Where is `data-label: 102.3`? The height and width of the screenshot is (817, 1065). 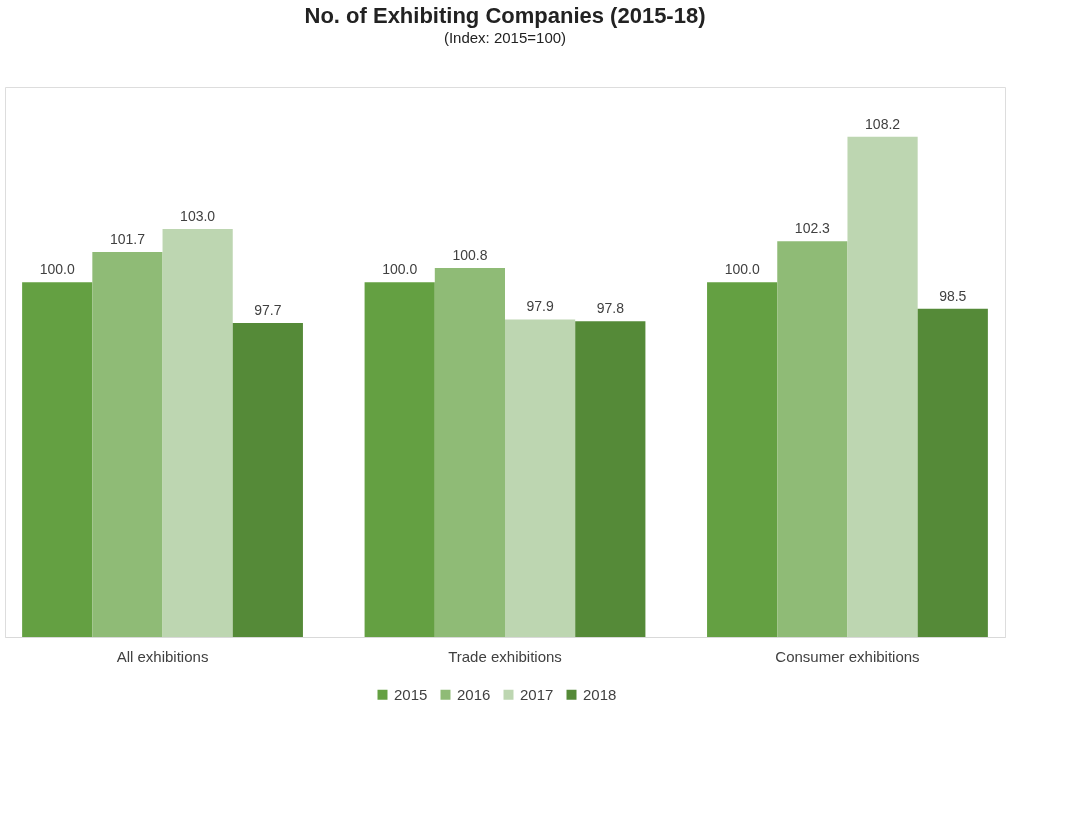 data-label: 102.3 is located at coordinates (812, 228).